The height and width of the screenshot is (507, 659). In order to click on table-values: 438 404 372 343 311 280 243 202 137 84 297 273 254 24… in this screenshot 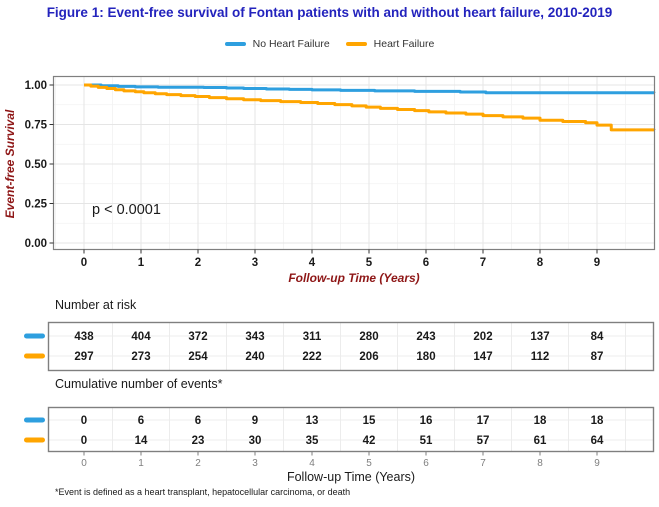, I will do `click(339, 347)`.